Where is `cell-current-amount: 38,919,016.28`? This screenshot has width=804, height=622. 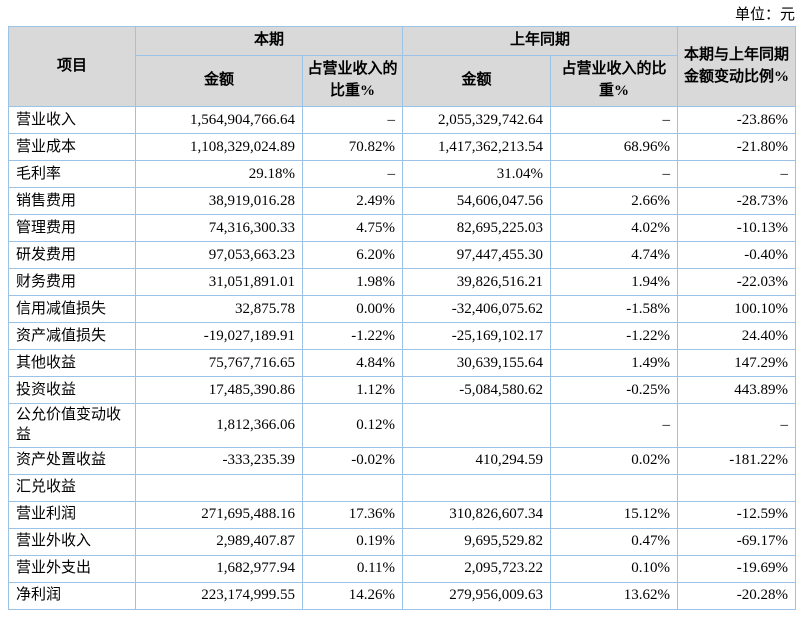
cell-current-amount: 38,919,016.28 is located at coordinates (219, 201).